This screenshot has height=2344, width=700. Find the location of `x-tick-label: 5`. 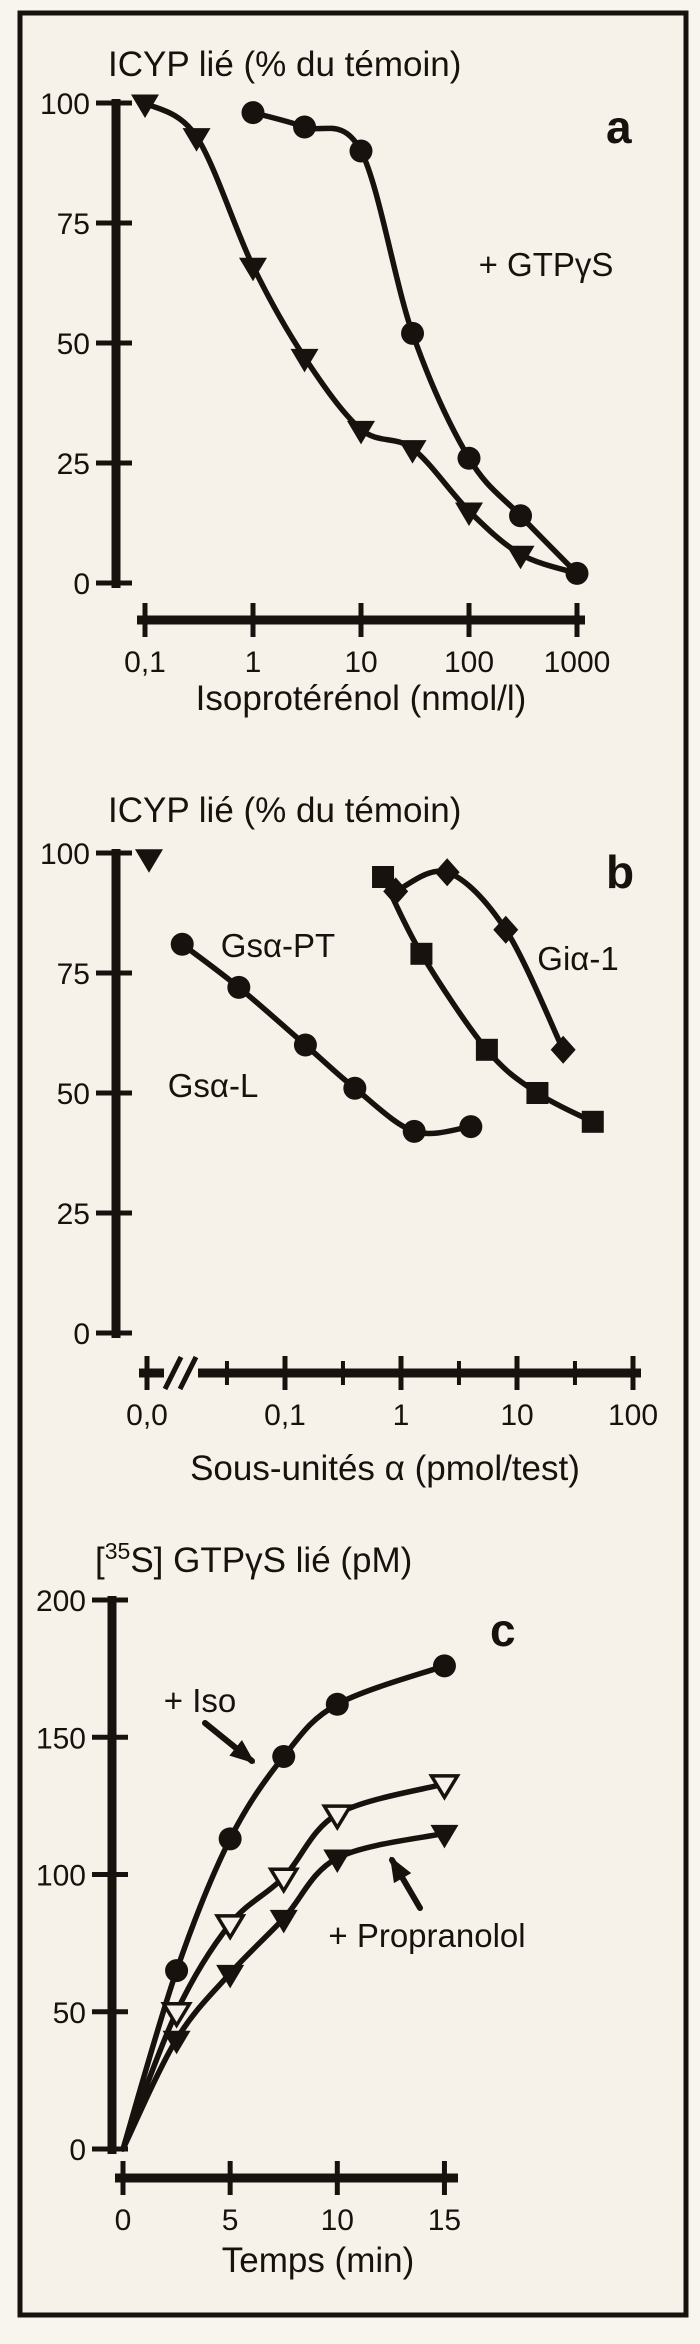

x-tick-label: 5 is located at coordinates (230, 2220).